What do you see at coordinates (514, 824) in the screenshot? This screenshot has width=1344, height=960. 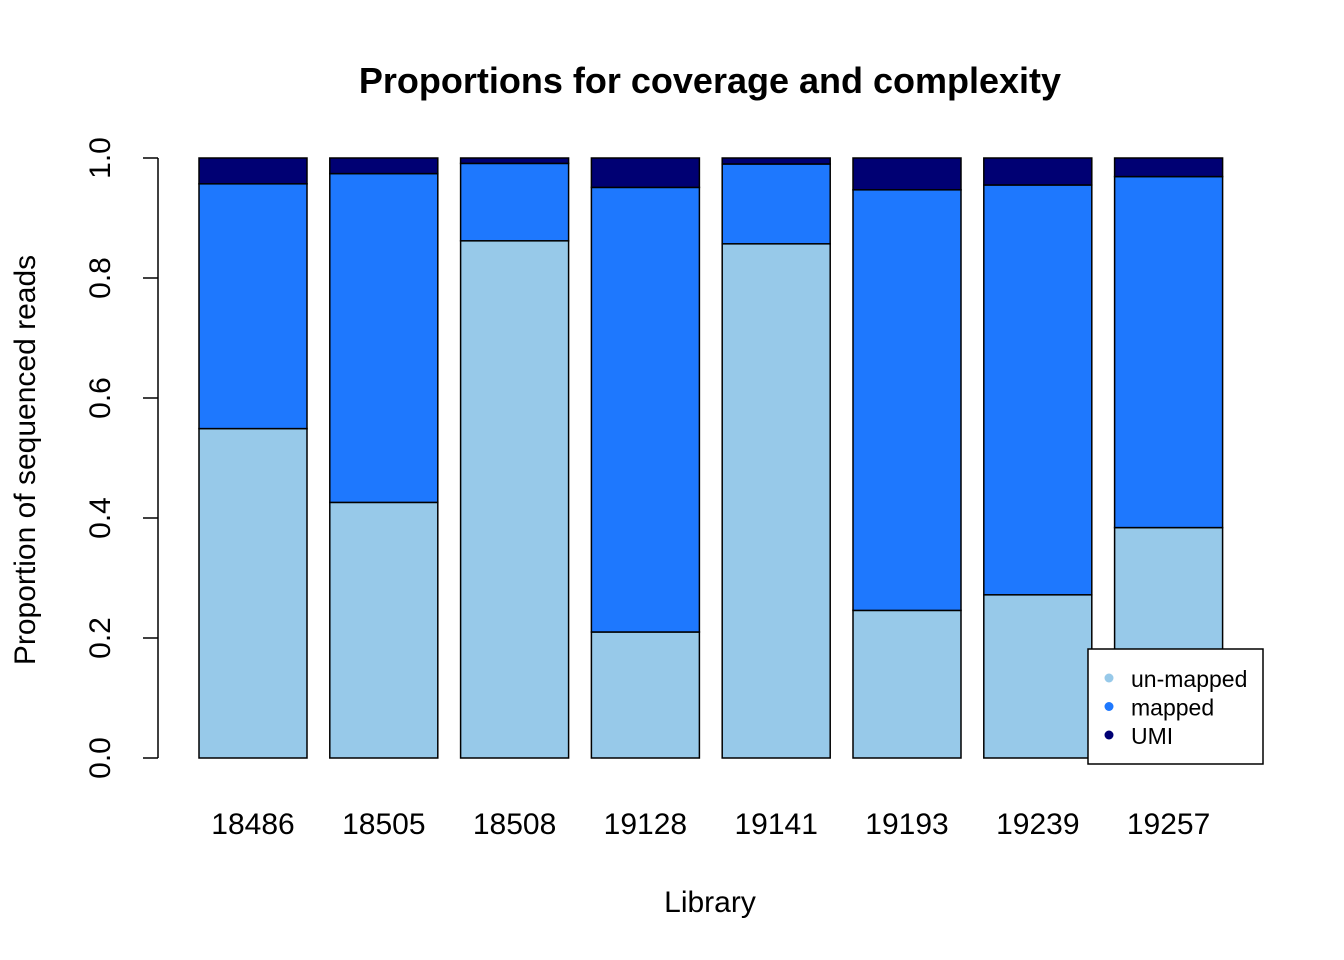 I see `x-tick-label: 18508` at bounding box center [514, 824].